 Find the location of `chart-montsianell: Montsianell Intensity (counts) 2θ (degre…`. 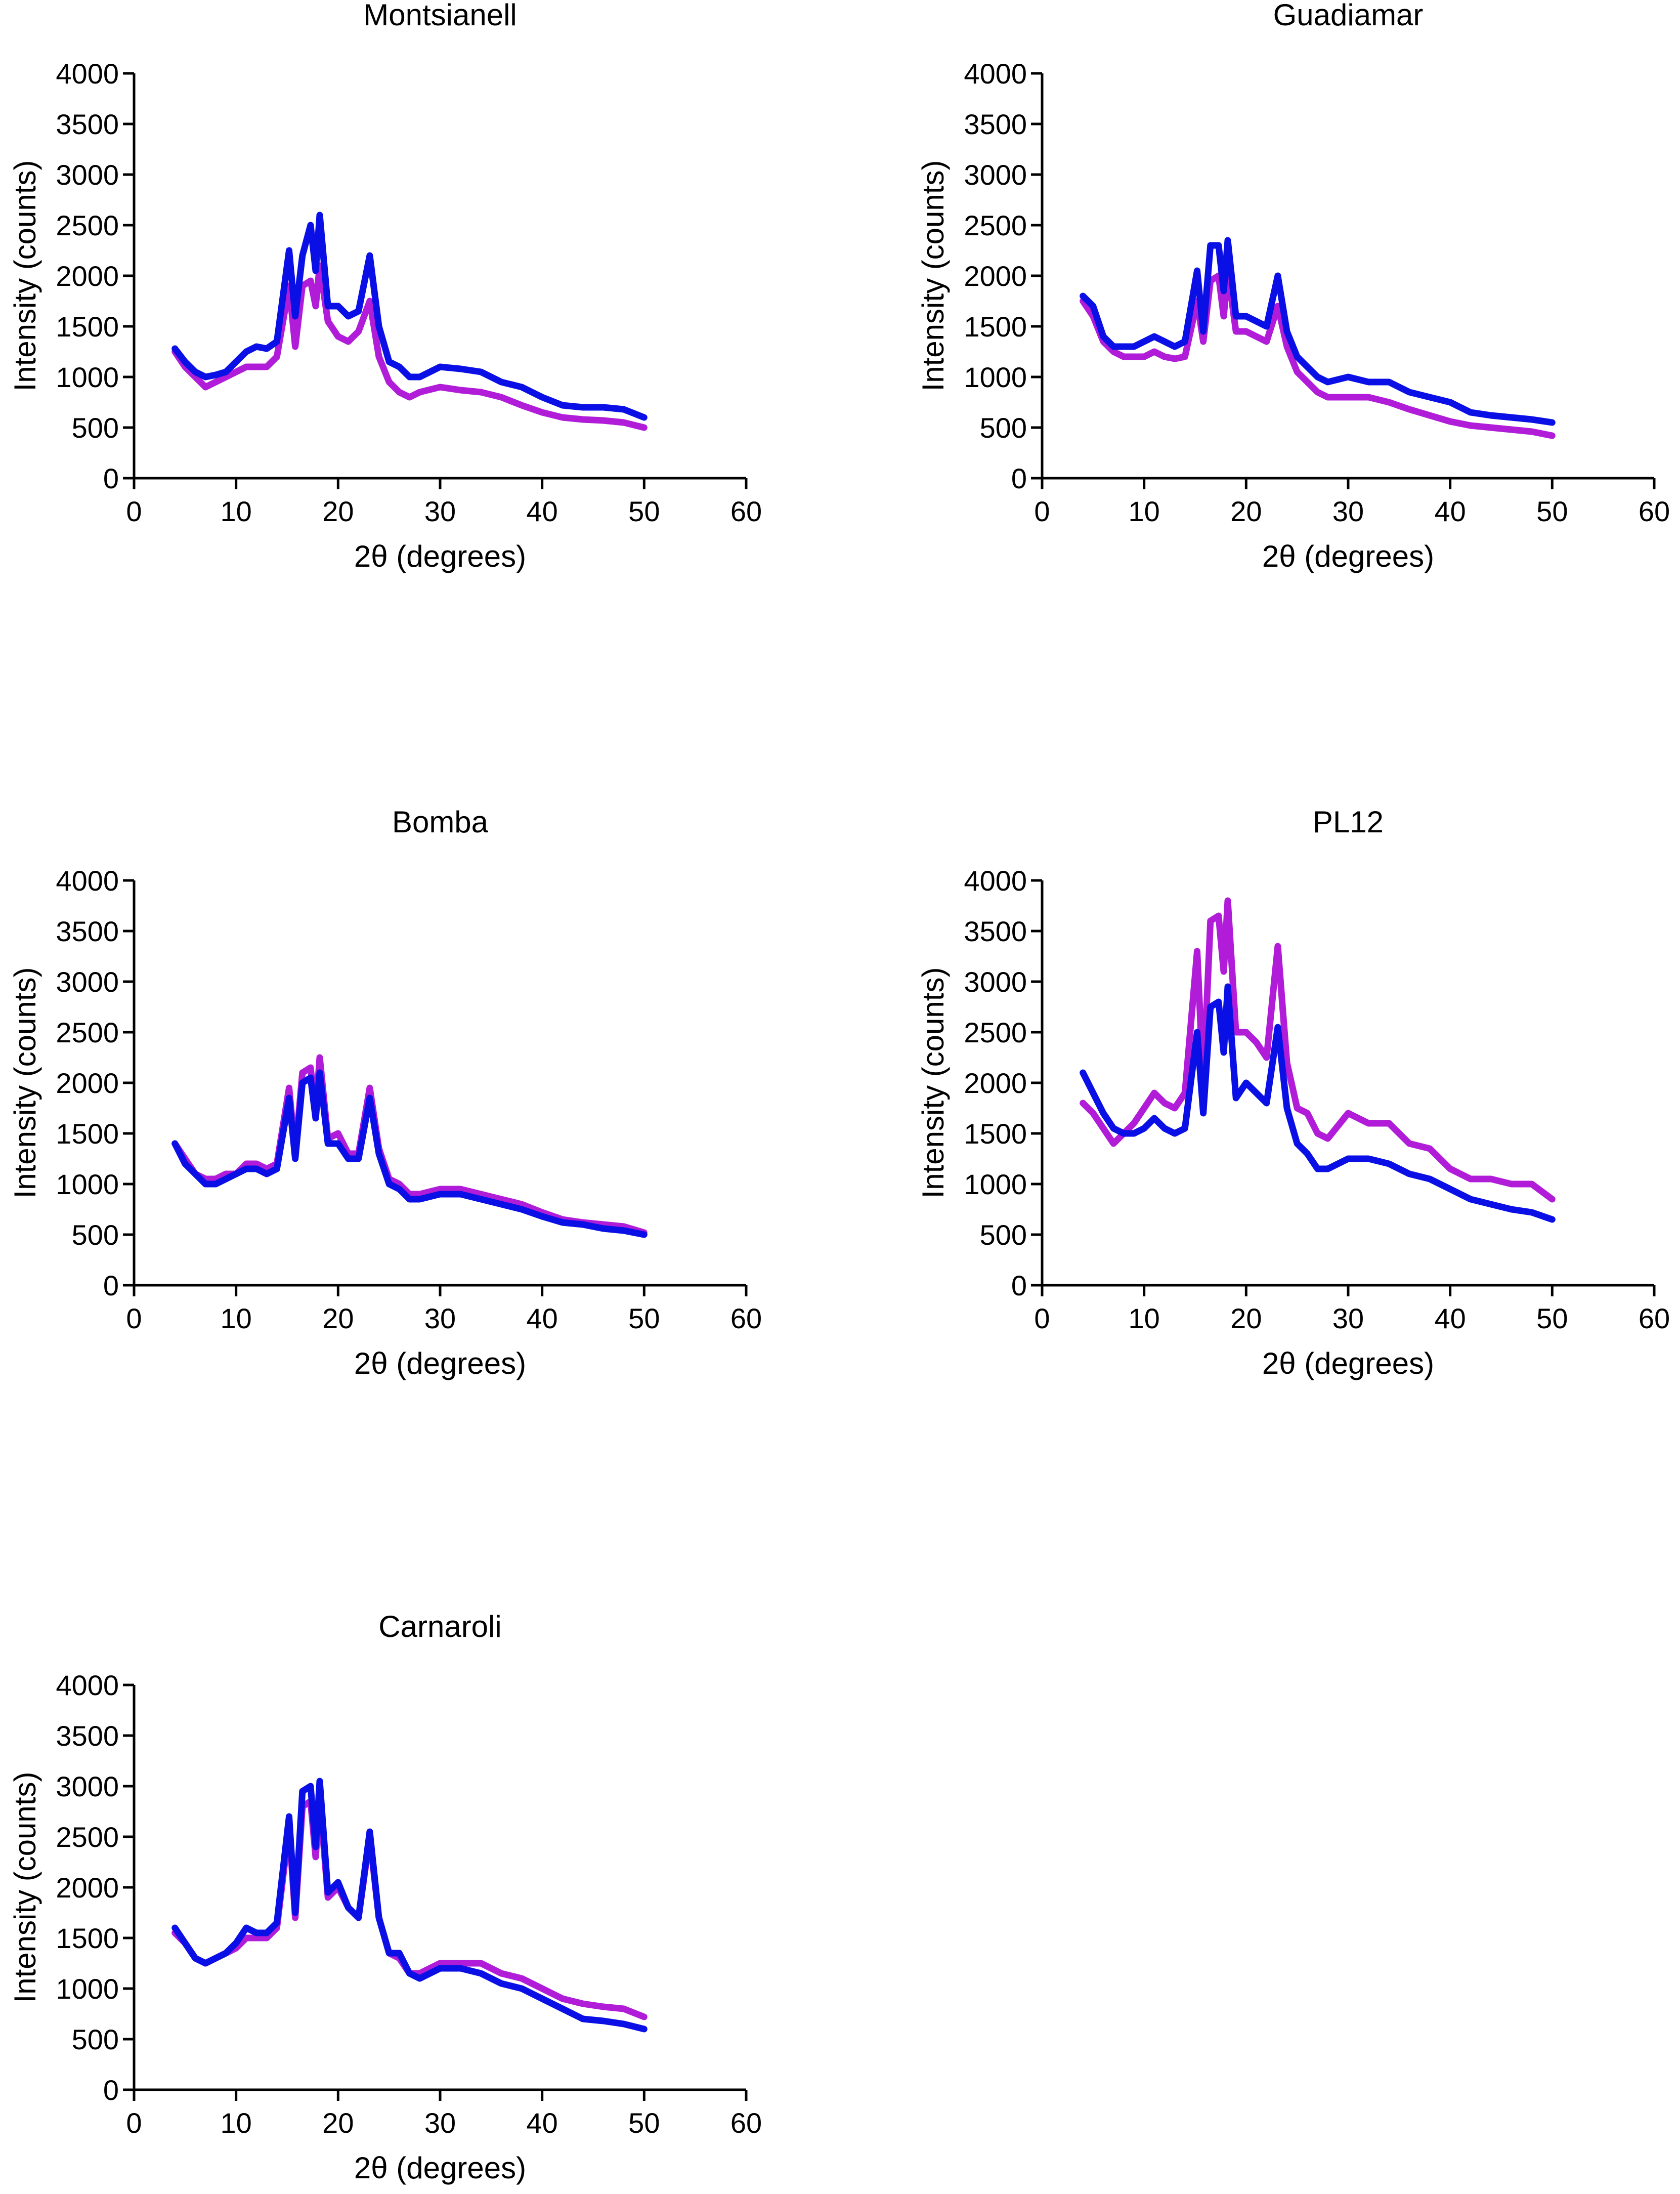

chart-montsianell: Montsianell Intensity (counts) 2θ (degre… is located at coordinates (385, 286).